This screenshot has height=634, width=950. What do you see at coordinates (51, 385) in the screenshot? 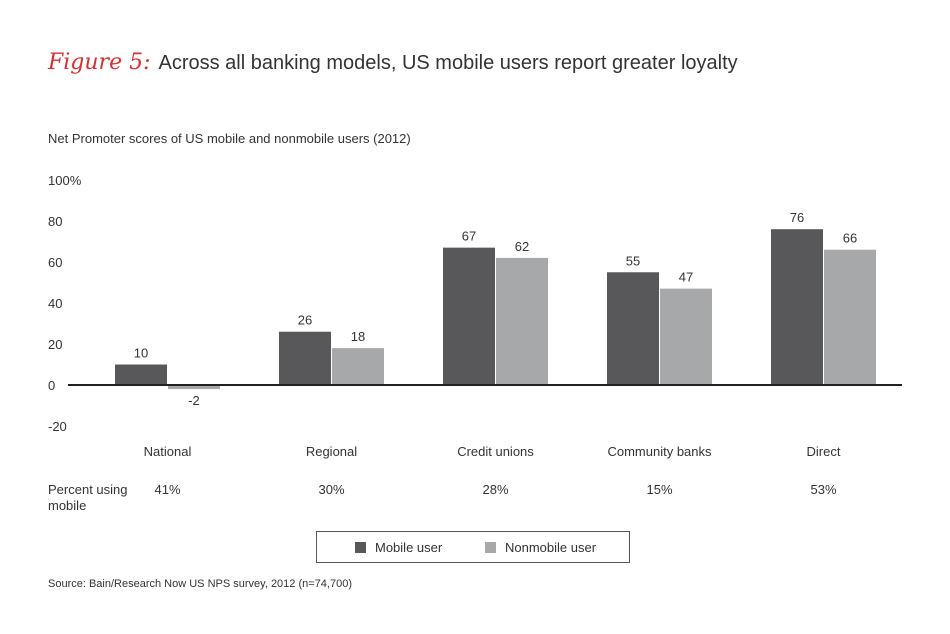
I see `y-tick-label: 0` at bounding box center [51, 385].